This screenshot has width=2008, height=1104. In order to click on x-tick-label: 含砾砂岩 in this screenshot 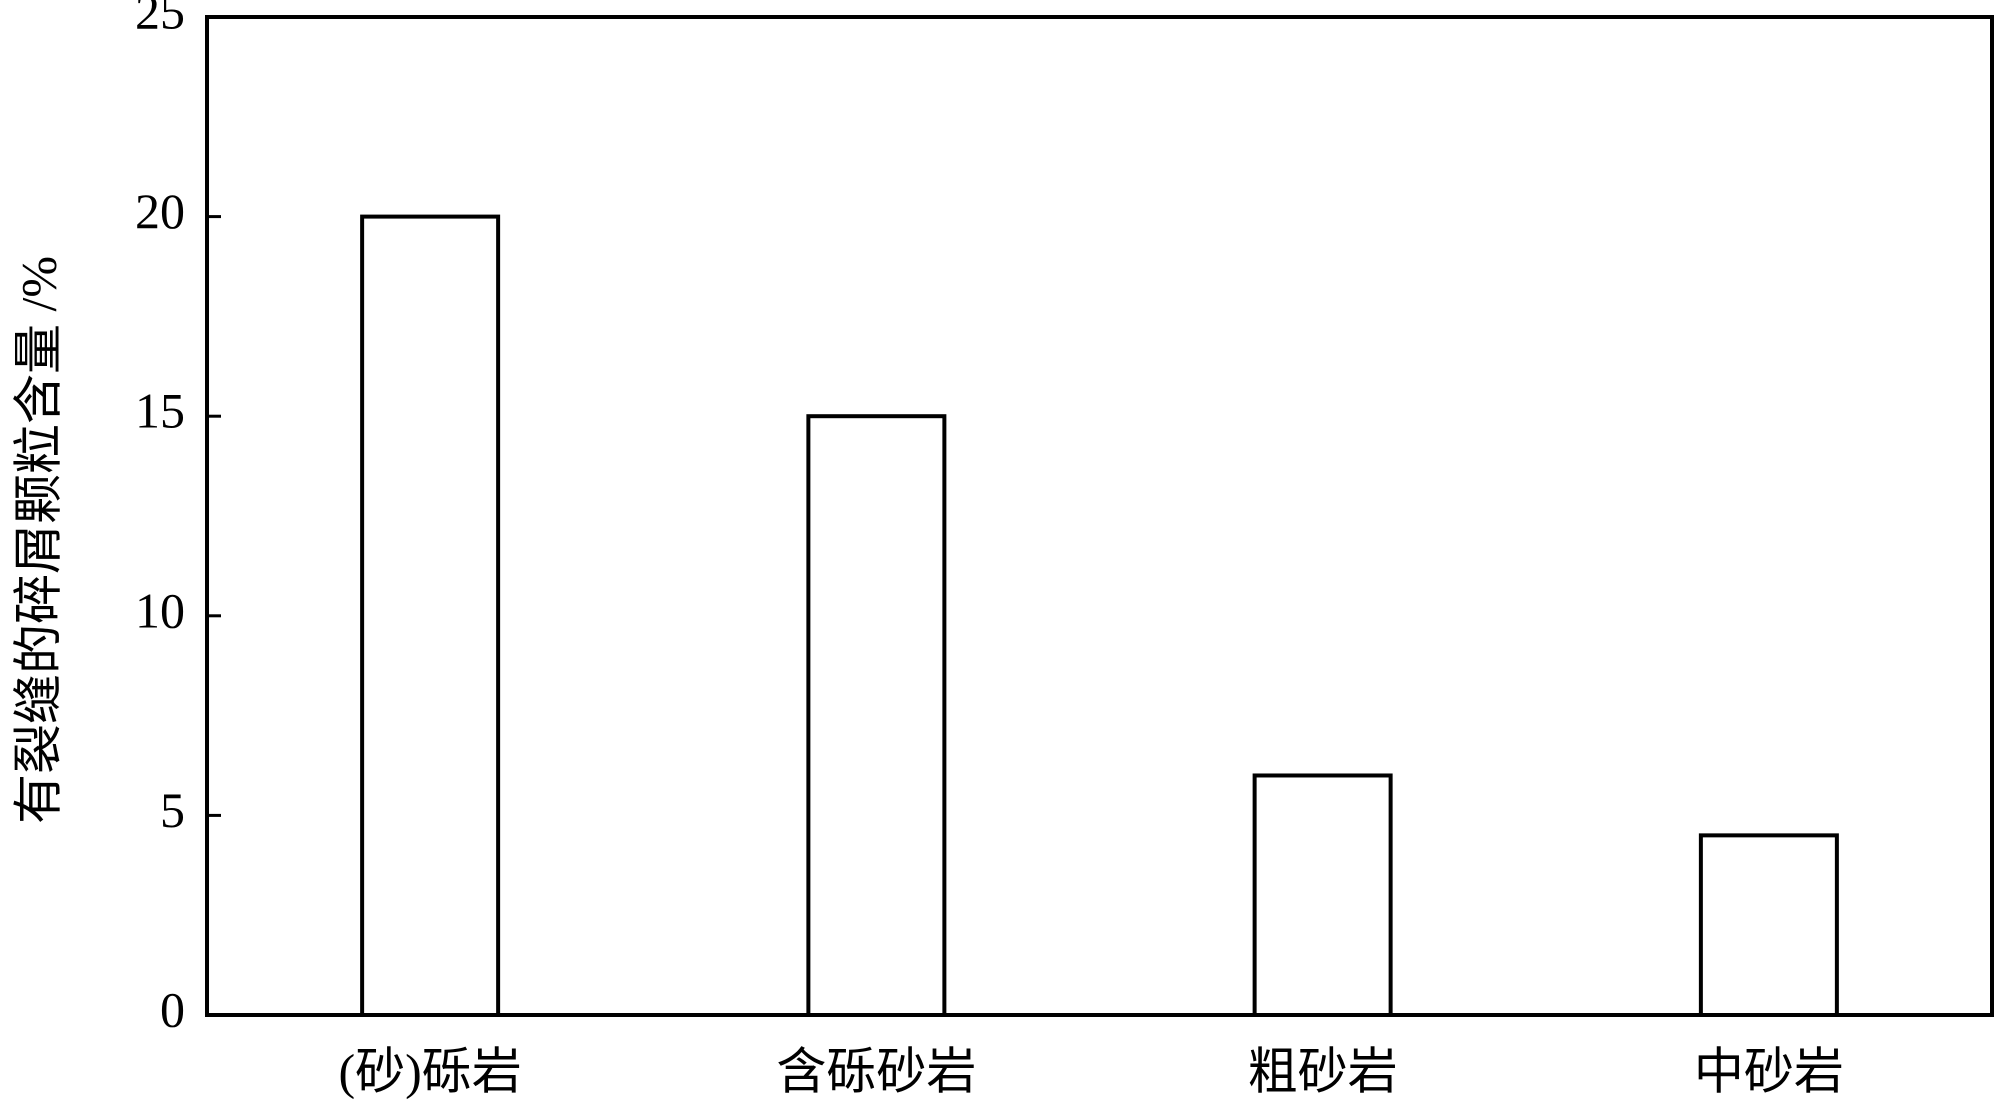, I will do `click(876, 1071)`.